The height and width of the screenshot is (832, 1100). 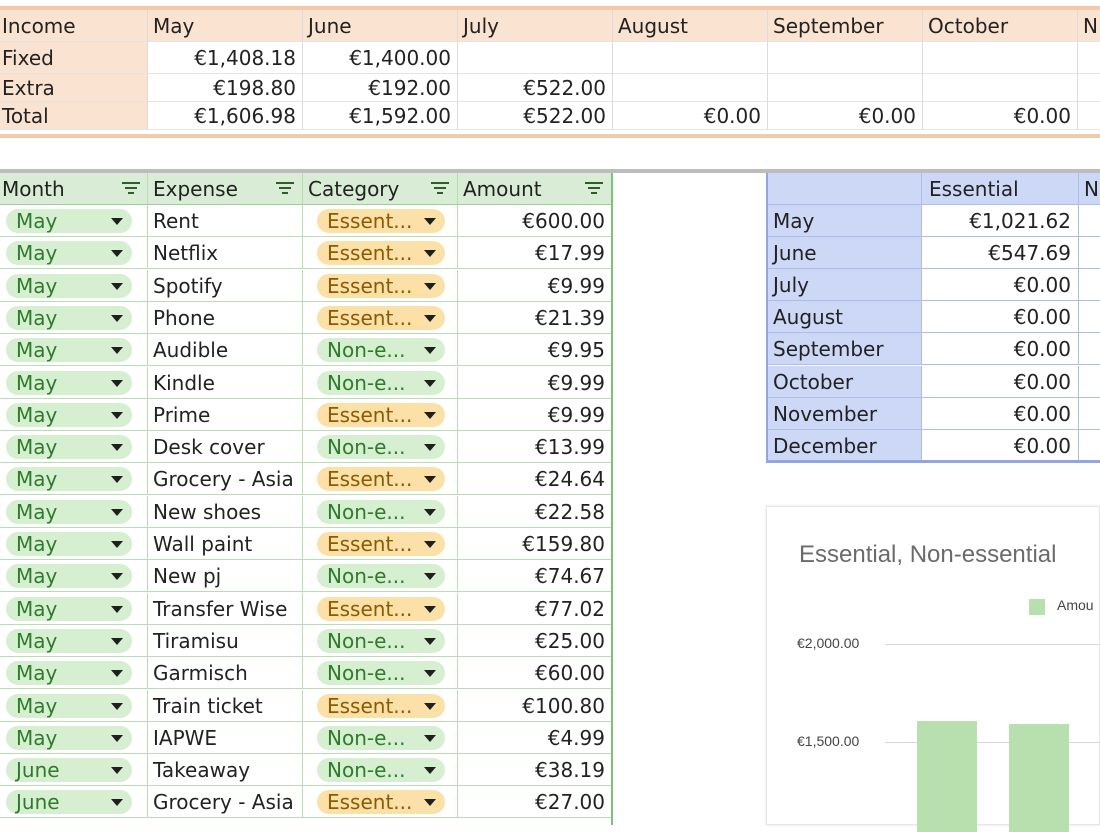 What do you see at coordinates (225, 285) in the screenshot?
I see `expense-name-cell: Spotify` at bounding box center [225, 285].